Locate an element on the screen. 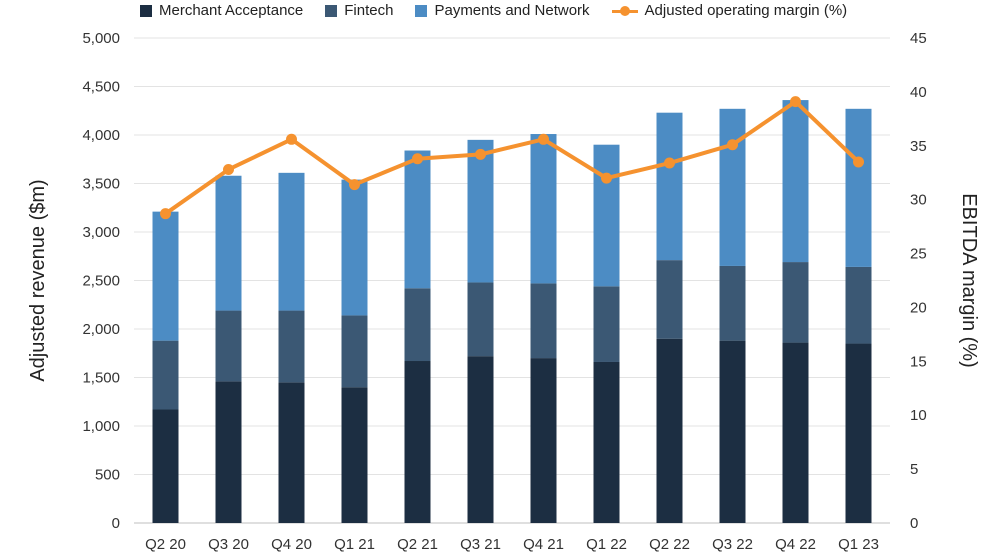 The height and width of the screenshot is (555, 1000). y-axis-title: Adjusted revenue ($m) is located at coordinates (38, 280).